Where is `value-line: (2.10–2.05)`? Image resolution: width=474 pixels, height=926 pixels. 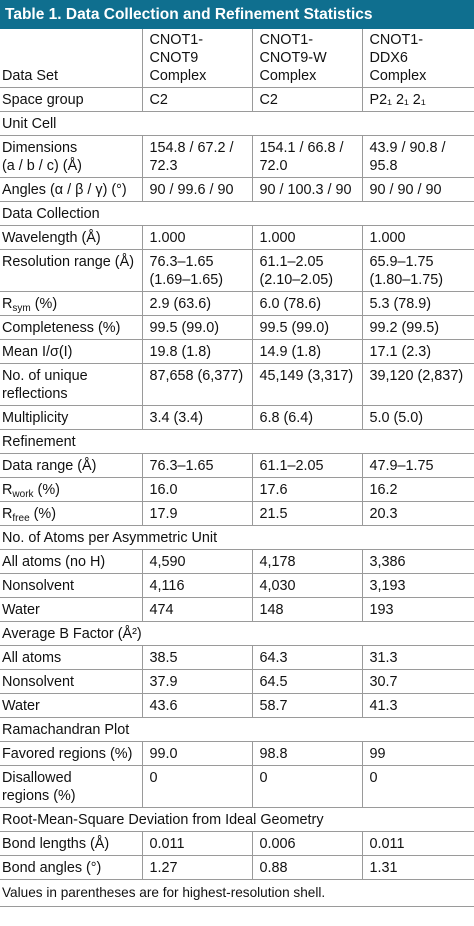 value-line: (2.10–2.05) is located at coordinates (296, 280).